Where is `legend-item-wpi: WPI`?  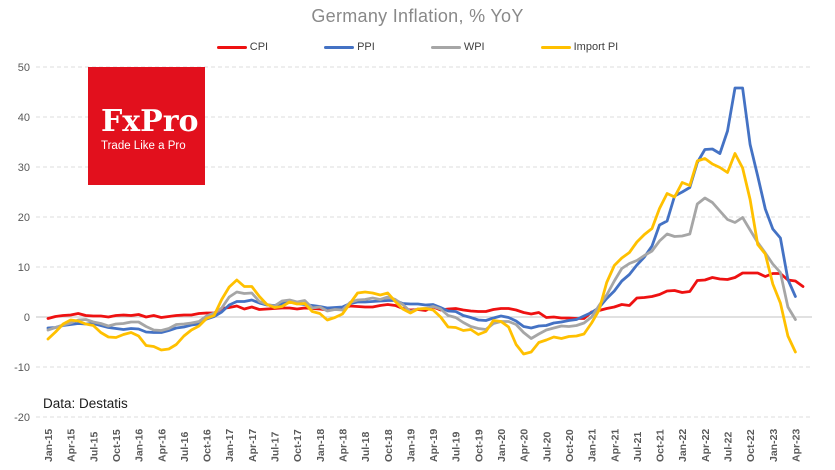
legend-item-wpi: WPI is located at coordinates (457, 47).